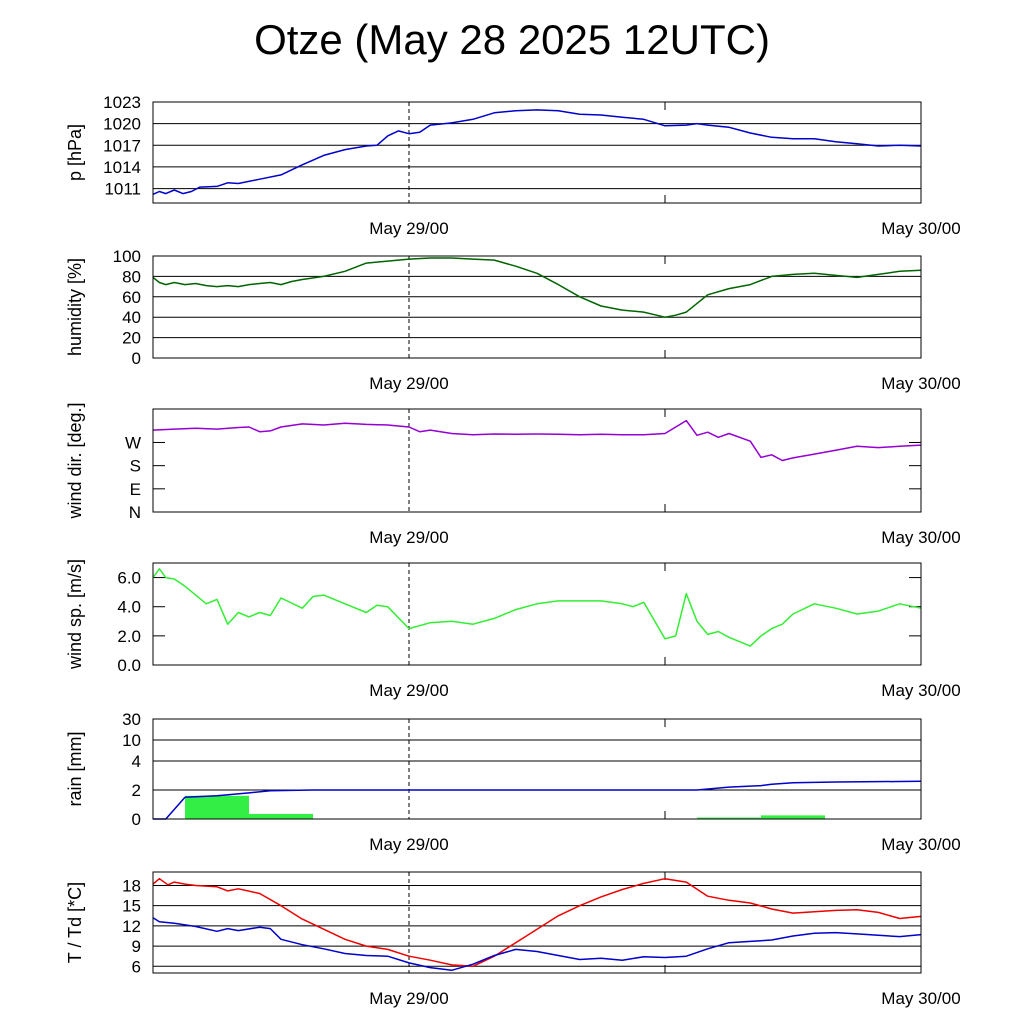  I want to click on panel-4-xtick-label: May 30/00, so click(920, 690).